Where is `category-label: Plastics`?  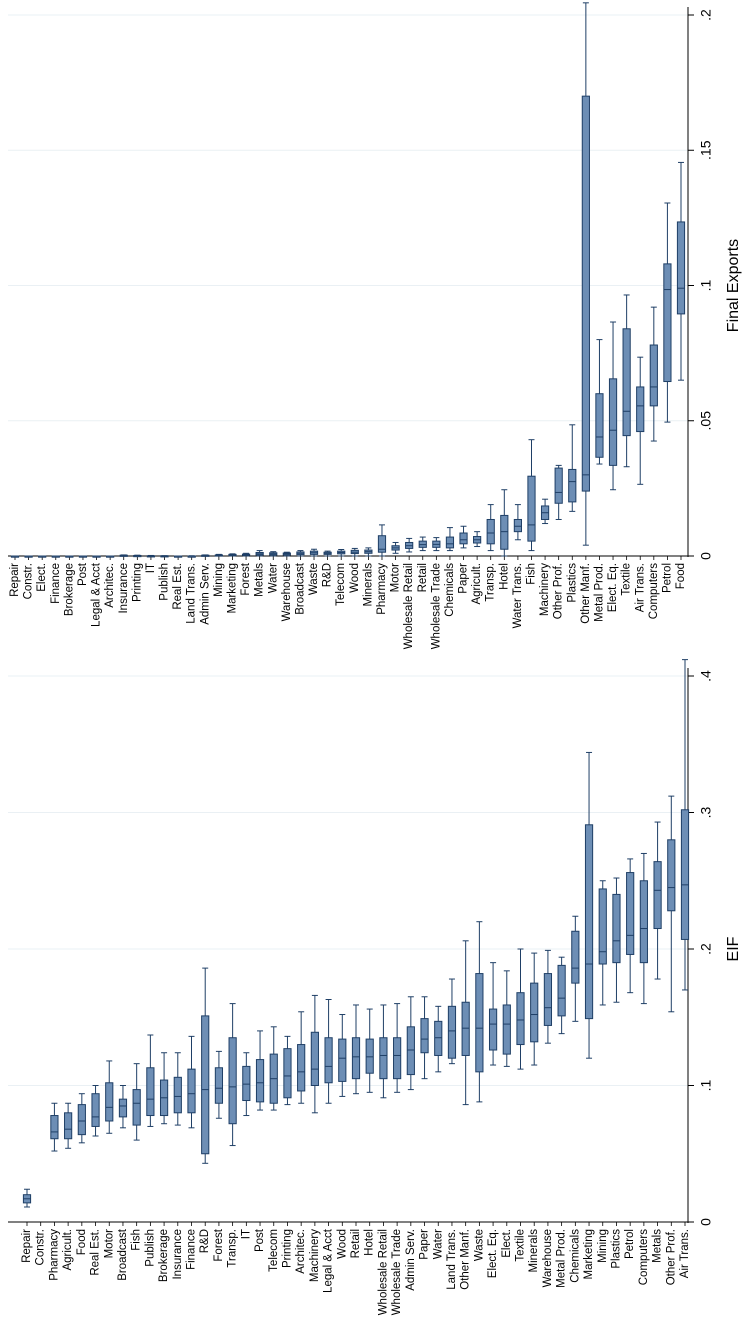 category-label: Plastics is located at coordinates (616, 1249).